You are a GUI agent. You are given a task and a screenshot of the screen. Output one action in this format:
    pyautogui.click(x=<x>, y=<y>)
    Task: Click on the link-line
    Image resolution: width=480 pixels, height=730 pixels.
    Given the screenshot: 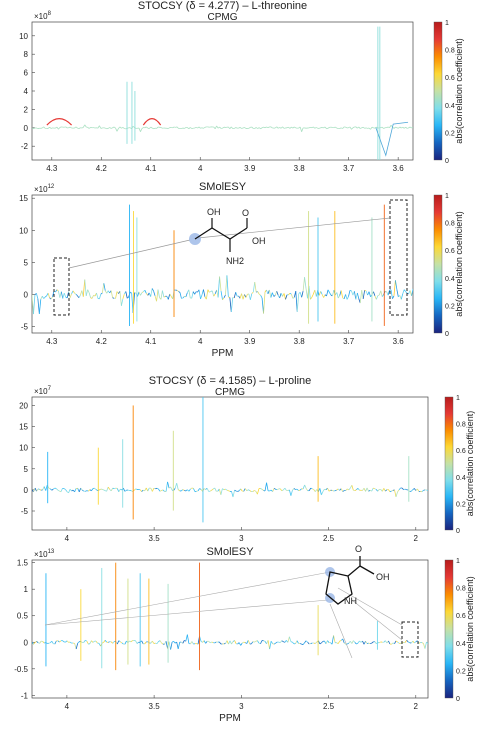 What is the action you would take?
    pyautogui.click(x=370, y=606)
    